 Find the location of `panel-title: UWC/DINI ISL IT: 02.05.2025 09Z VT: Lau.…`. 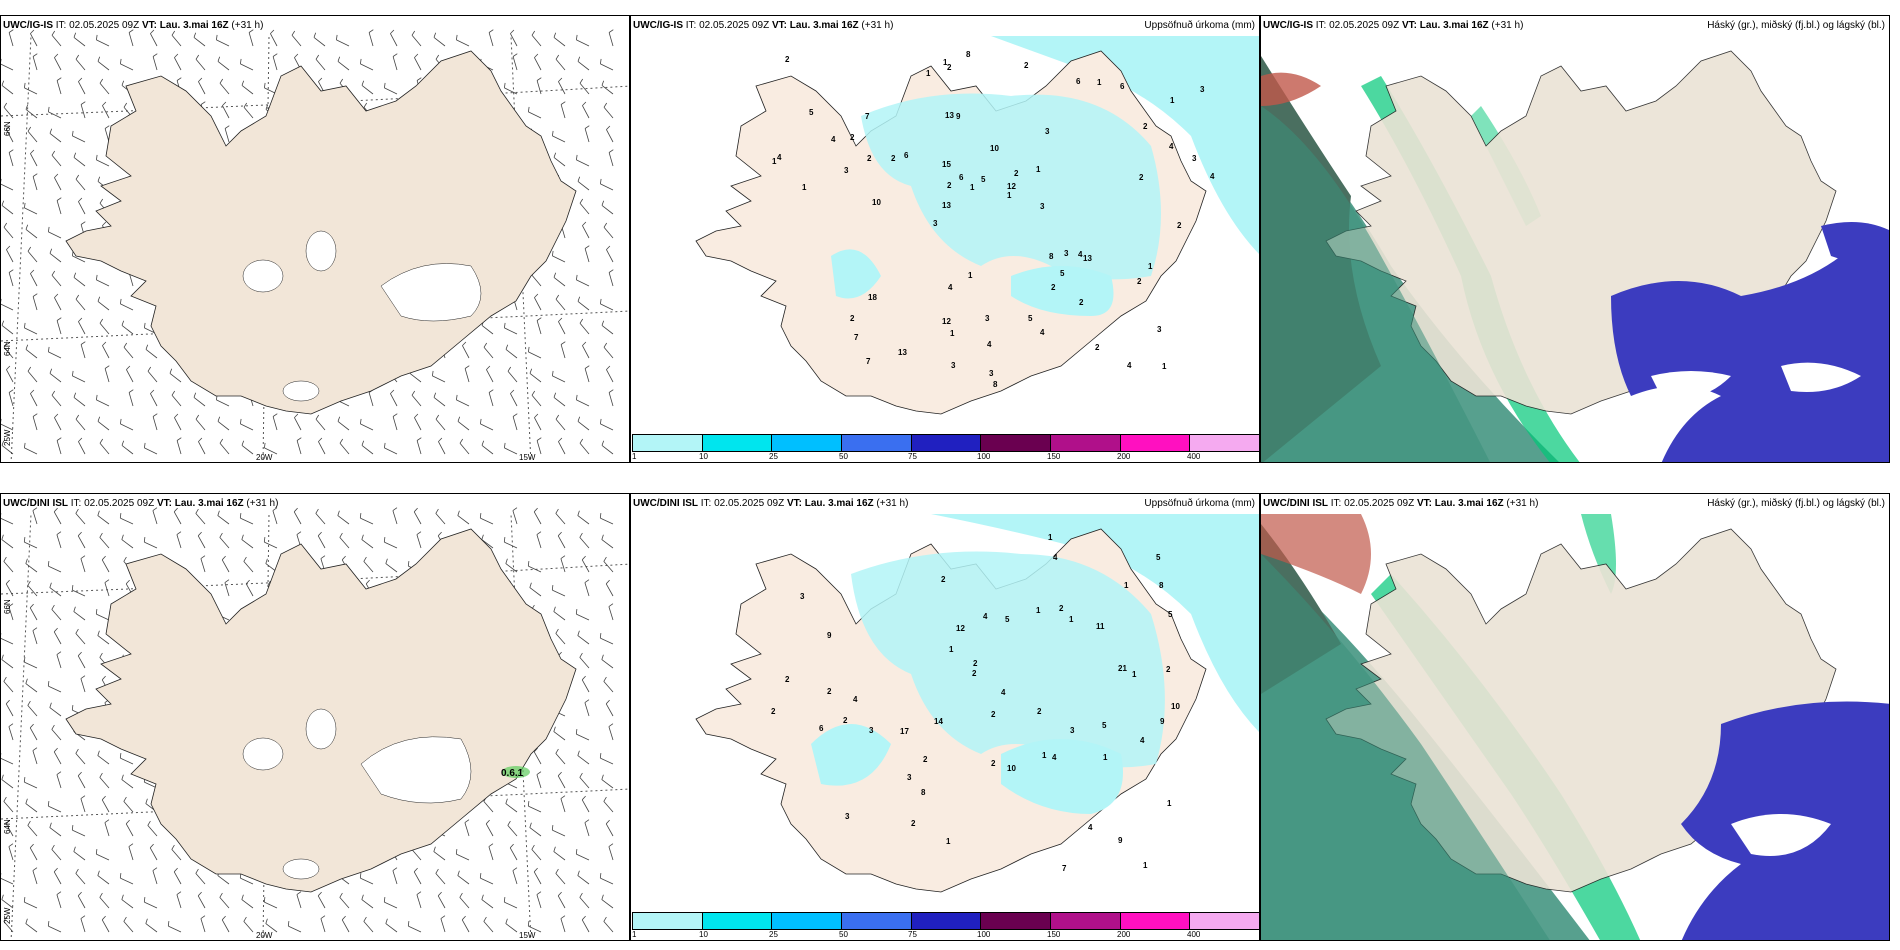

panel-title: UWC/DINI ISL IT: 02.05.2025 09Z VT: Lau.… is located at coordinates (771, 503).